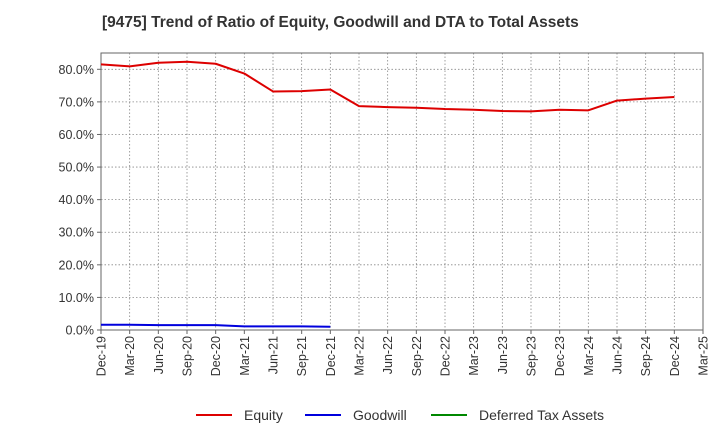 This screenshot has height=440, width=720. Describe the element at coordinates (704, 356) in the screenshot. I see `x-tick-label: Mar-25` at that location.